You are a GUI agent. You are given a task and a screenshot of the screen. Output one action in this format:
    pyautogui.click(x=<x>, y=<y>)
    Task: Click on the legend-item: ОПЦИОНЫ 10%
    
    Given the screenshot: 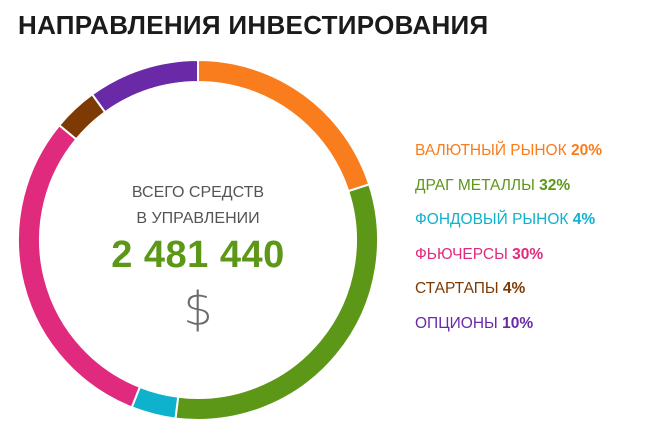 What is the action you would take?
    pyautogui.click(x=508, y=332)
    